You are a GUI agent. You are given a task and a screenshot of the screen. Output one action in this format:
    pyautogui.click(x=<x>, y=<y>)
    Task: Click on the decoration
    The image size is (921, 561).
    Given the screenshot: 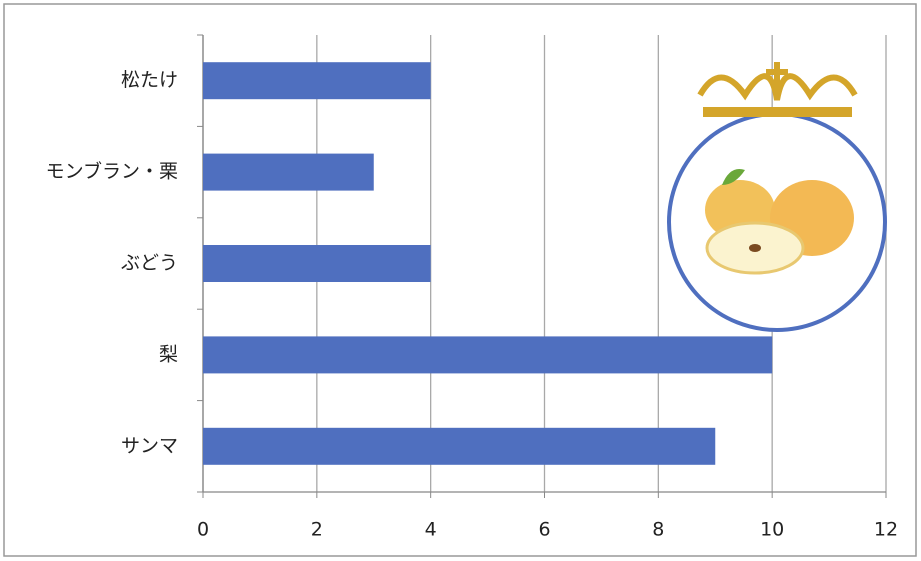 What is the action you would take?
    pyautogui.click(x=777, y=197)
    